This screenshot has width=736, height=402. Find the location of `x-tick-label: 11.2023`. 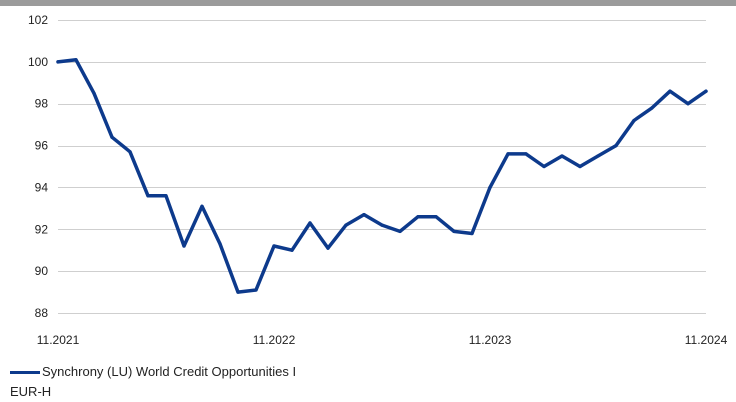

x-tick-label: 11.2023 is located at coordinates (490, 340).